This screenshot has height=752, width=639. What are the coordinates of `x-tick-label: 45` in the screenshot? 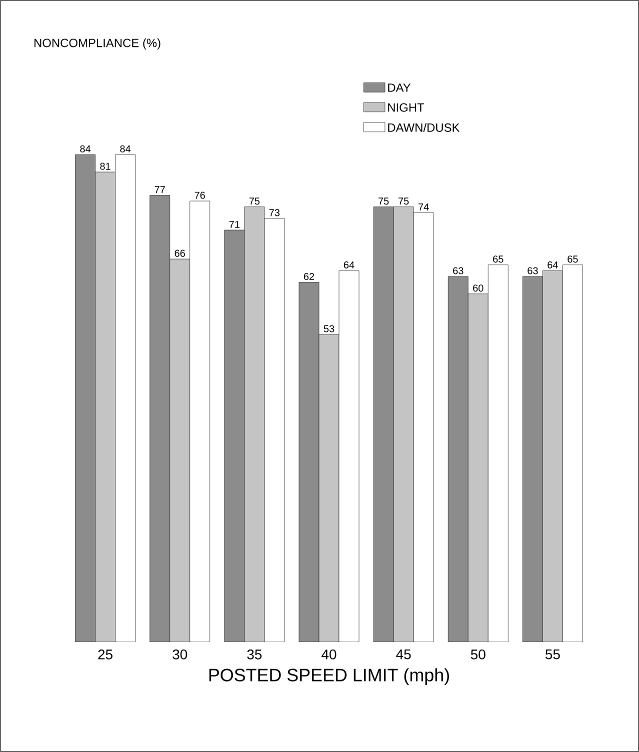 It's located at (403, 655).